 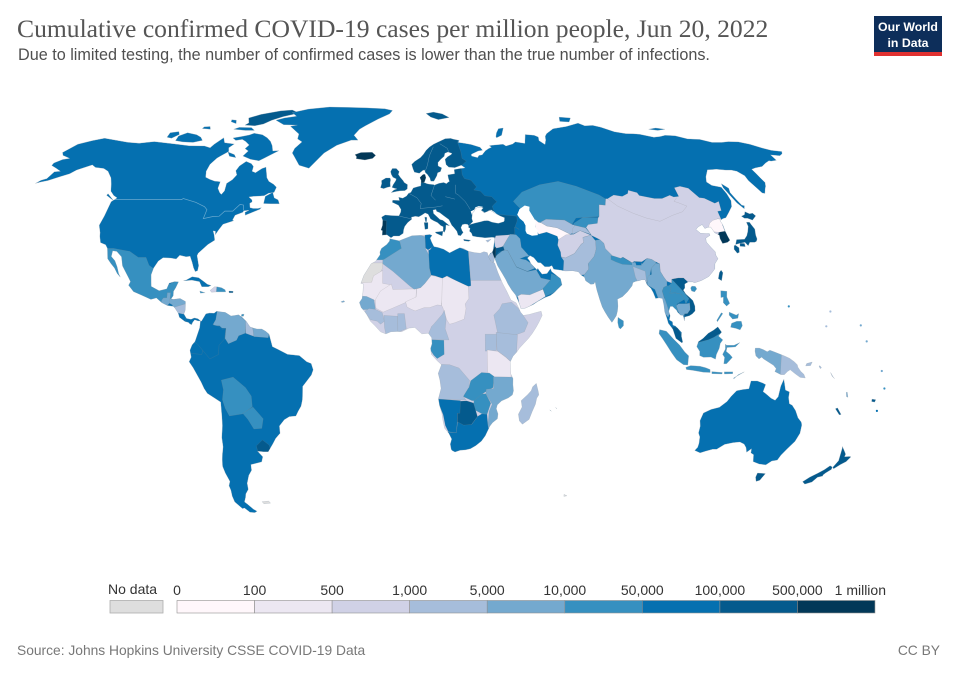 I want to click on svg-text: 500,000, so click(x=797, y=590).